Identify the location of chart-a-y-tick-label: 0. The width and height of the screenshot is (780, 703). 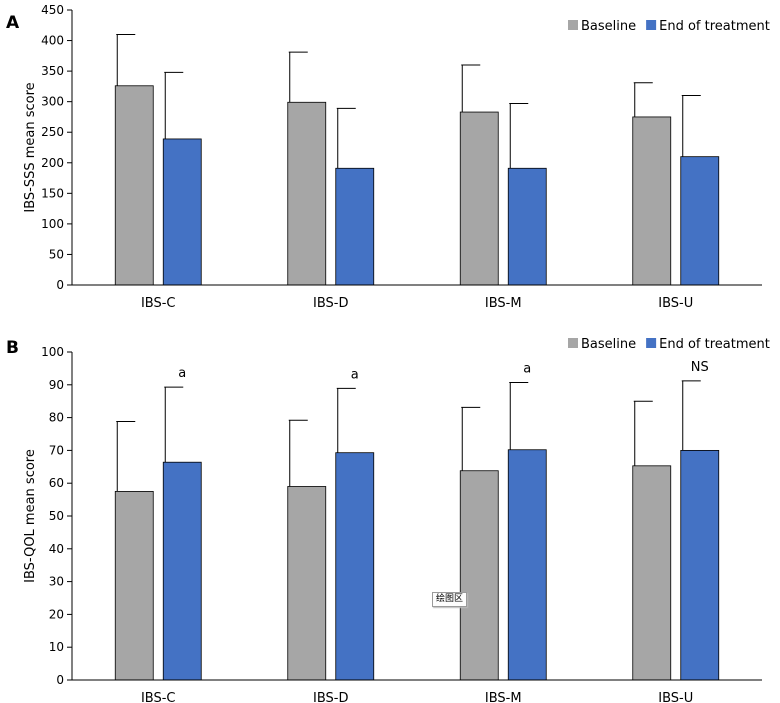
(60, 285).